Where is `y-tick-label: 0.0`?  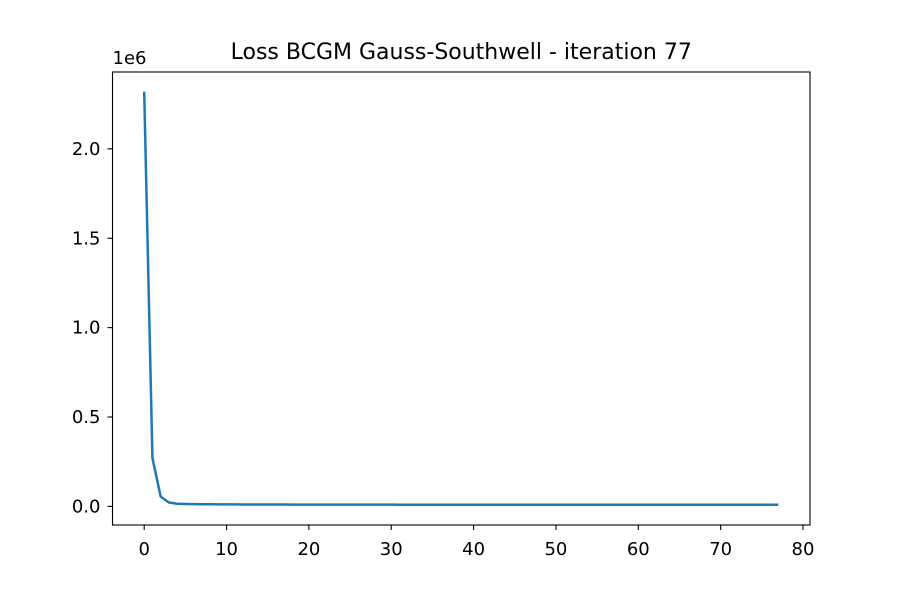 y-tick-label: 0.0 is located at coordinates (86, 506).